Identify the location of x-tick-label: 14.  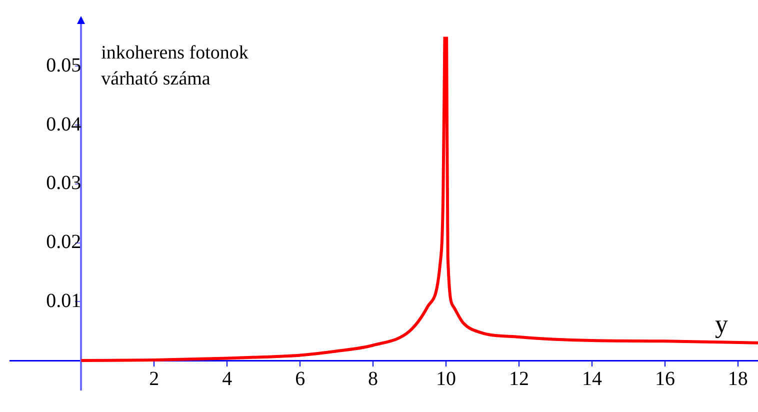
(592, 379).